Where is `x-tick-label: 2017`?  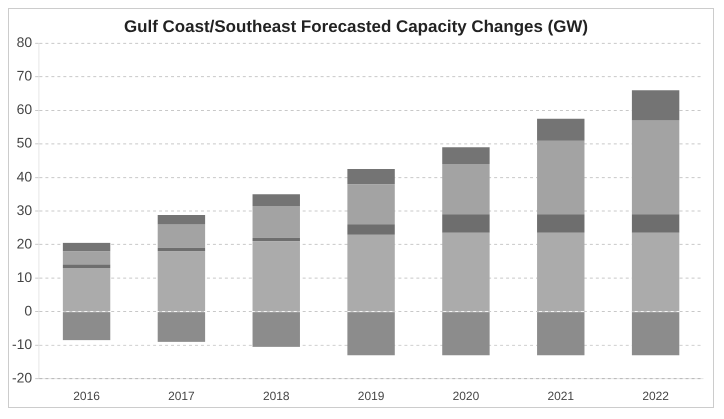 x-tick-label: 2017 is located at coordinates (182, 396).